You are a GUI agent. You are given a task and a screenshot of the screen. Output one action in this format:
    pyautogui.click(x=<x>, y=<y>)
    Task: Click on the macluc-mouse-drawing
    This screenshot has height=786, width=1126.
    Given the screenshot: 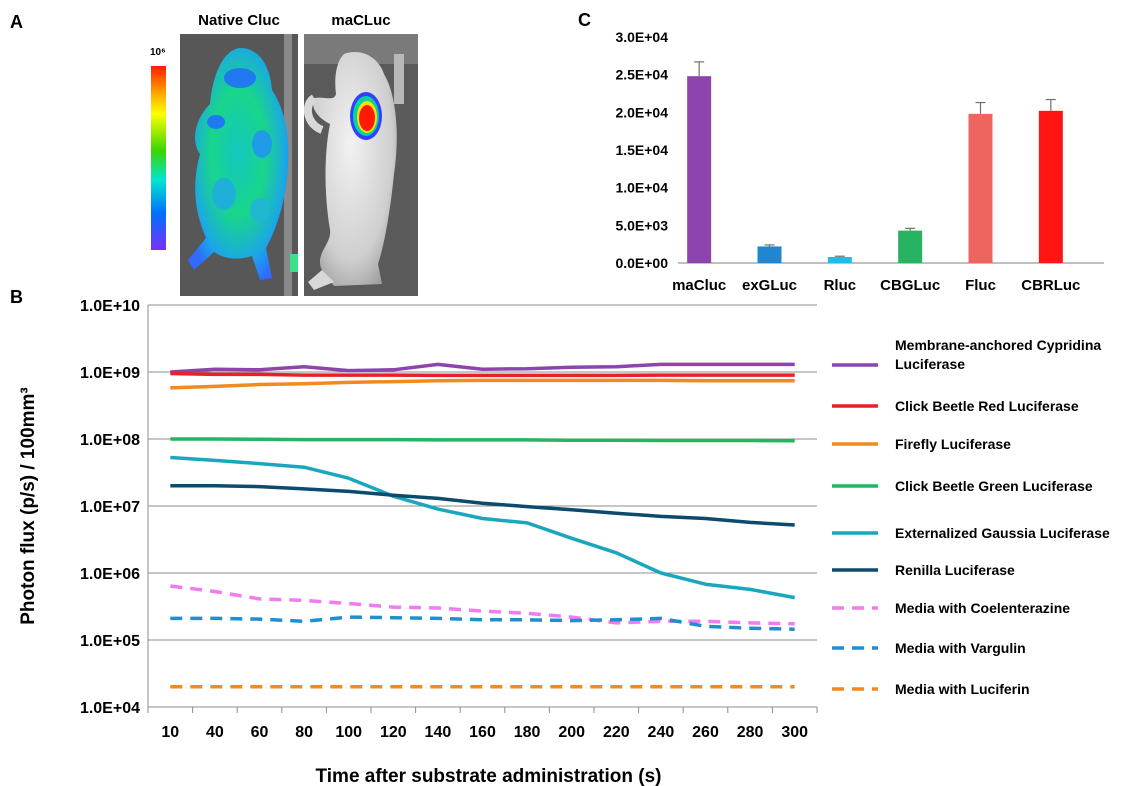 What is the action you would take?
    pyautogui.click(x=361, y=165)
    